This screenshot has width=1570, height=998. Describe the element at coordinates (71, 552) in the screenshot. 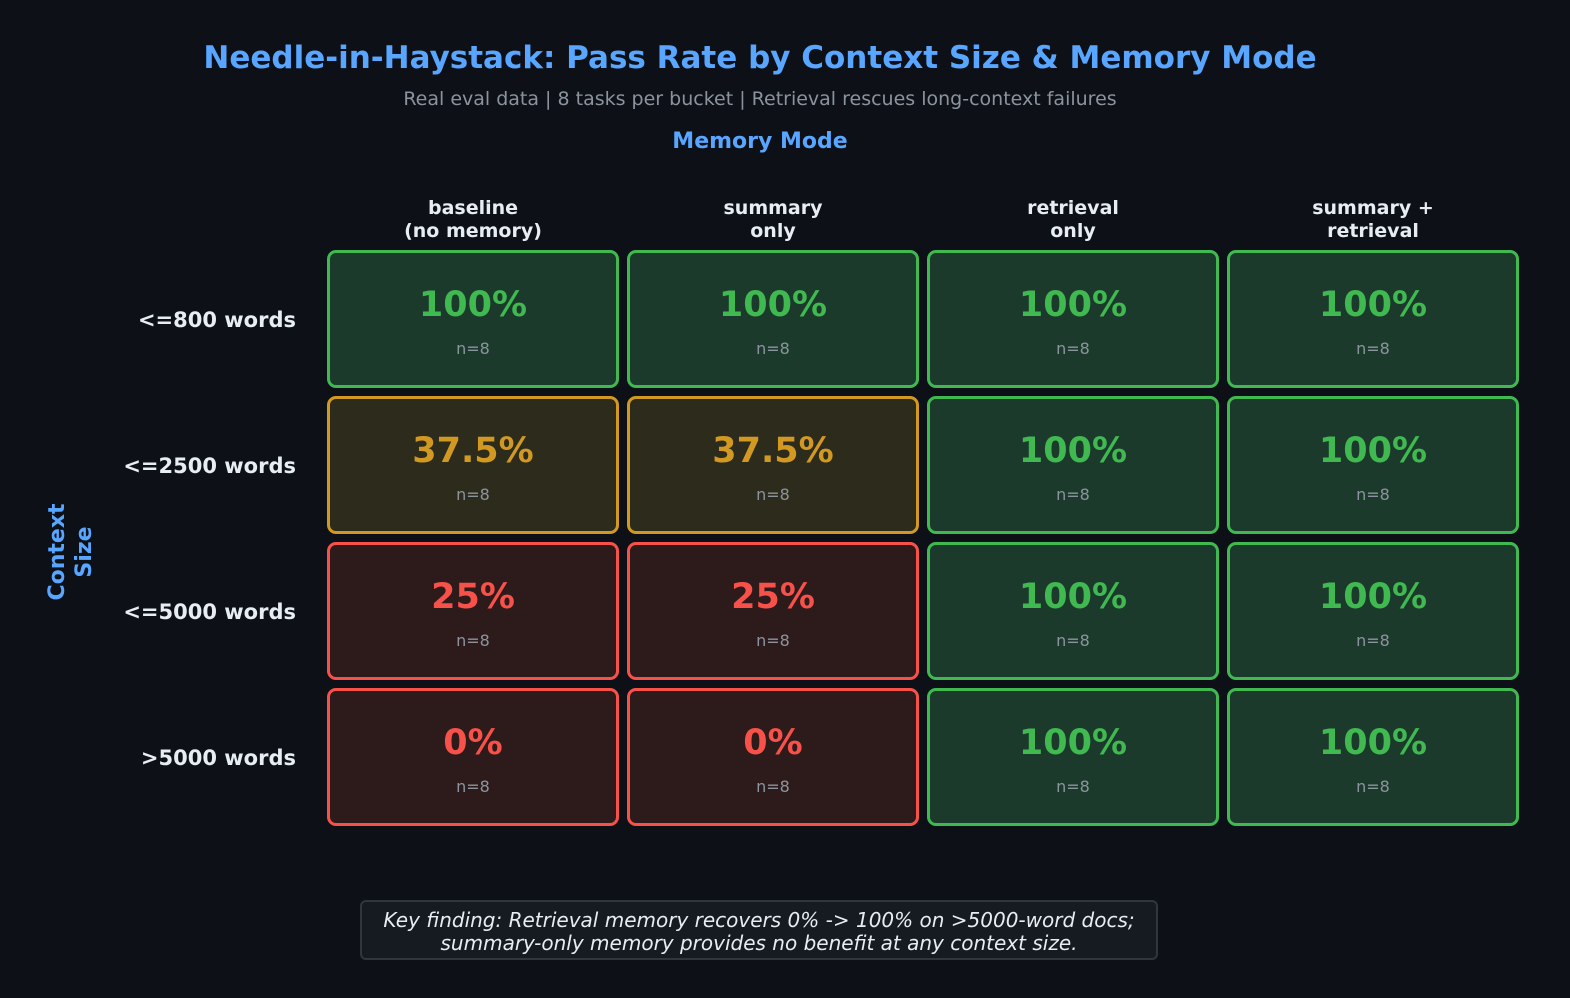

I see `y-axis-label: Context Size` at that location.